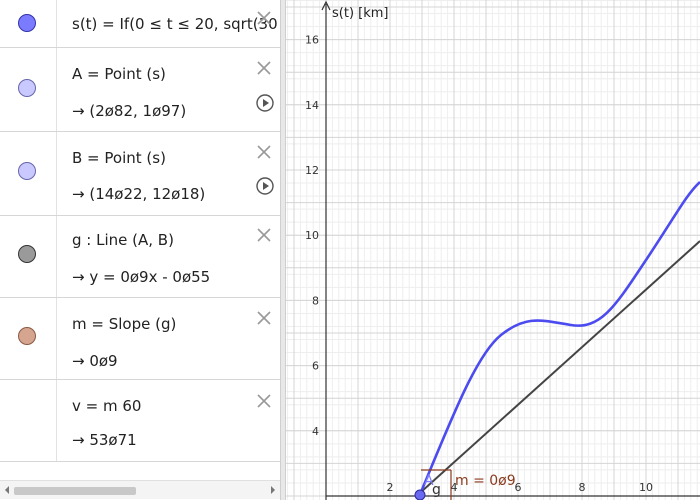 The image size is (700, 500). What do you see at coordinates (95, 361) in the screenshot?
I see `value-text: → 0ø9` at bounding box center [95, 361].